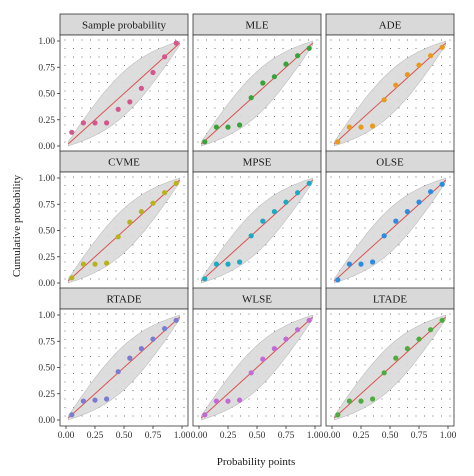 This screenshot has height=476, width=474. I want to click on y-axis-title: Cumulative probability, so click(17, 225).